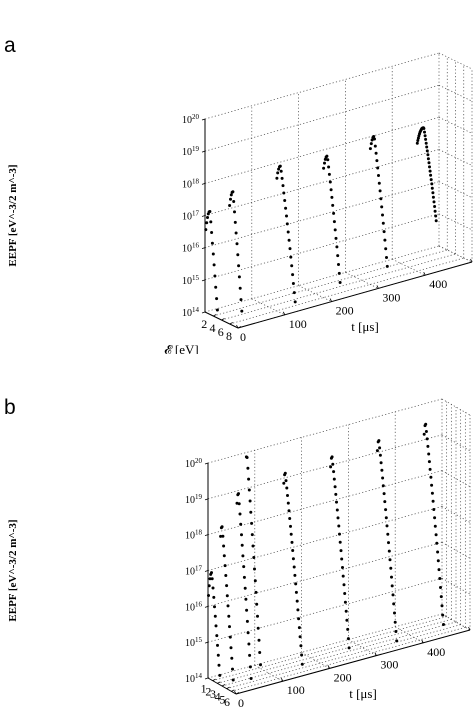 This screenshot has height=708, width=474. What do you see at coordinates (221, 332) in the screenshot?
I see `energy-tick-label: 6` at bounding box center [221, 332].